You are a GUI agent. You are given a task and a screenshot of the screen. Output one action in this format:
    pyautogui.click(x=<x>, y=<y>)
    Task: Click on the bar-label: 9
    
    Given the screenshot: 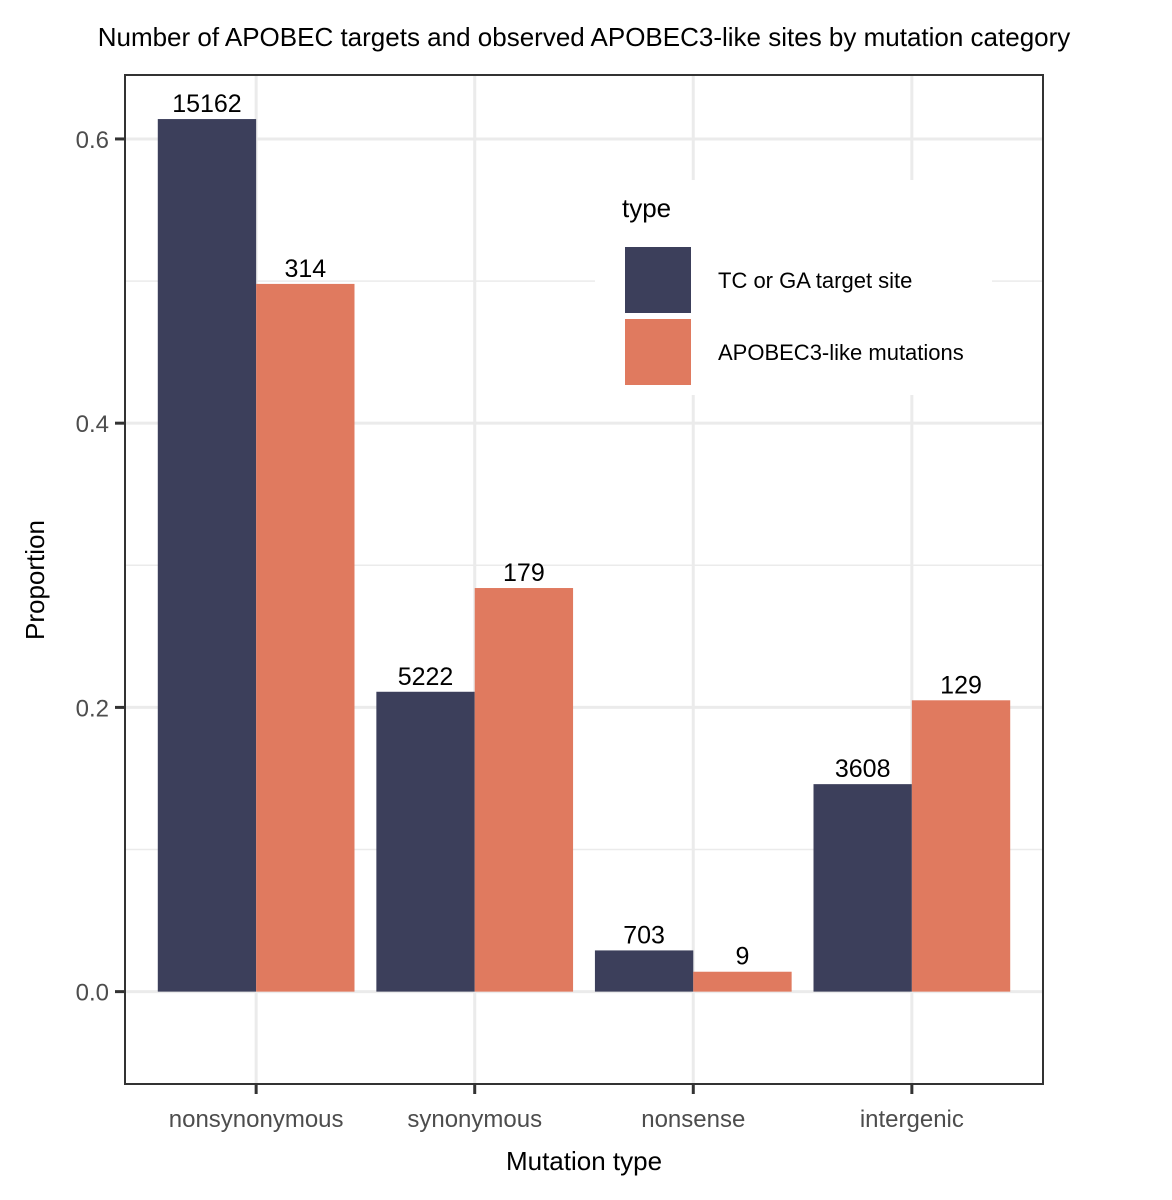 What is the action you would take?
    pyautogui.click(x=743, y=957)
    